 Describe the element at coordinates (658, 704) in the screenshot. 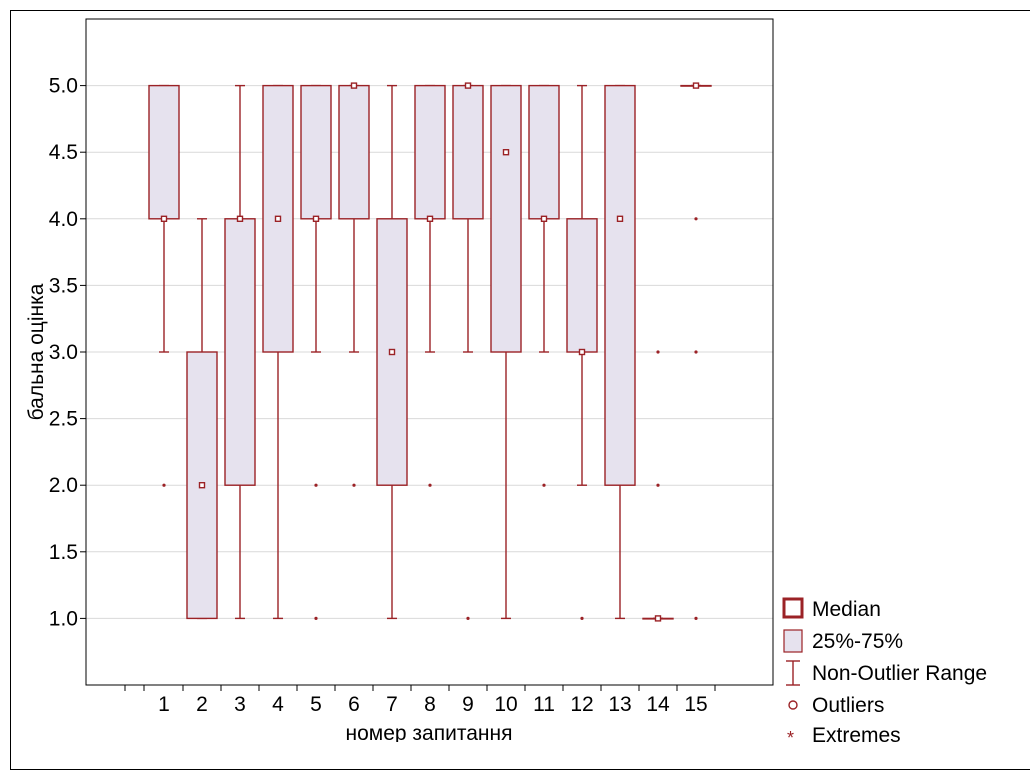

I see `x-tick-label: 14` at that location.